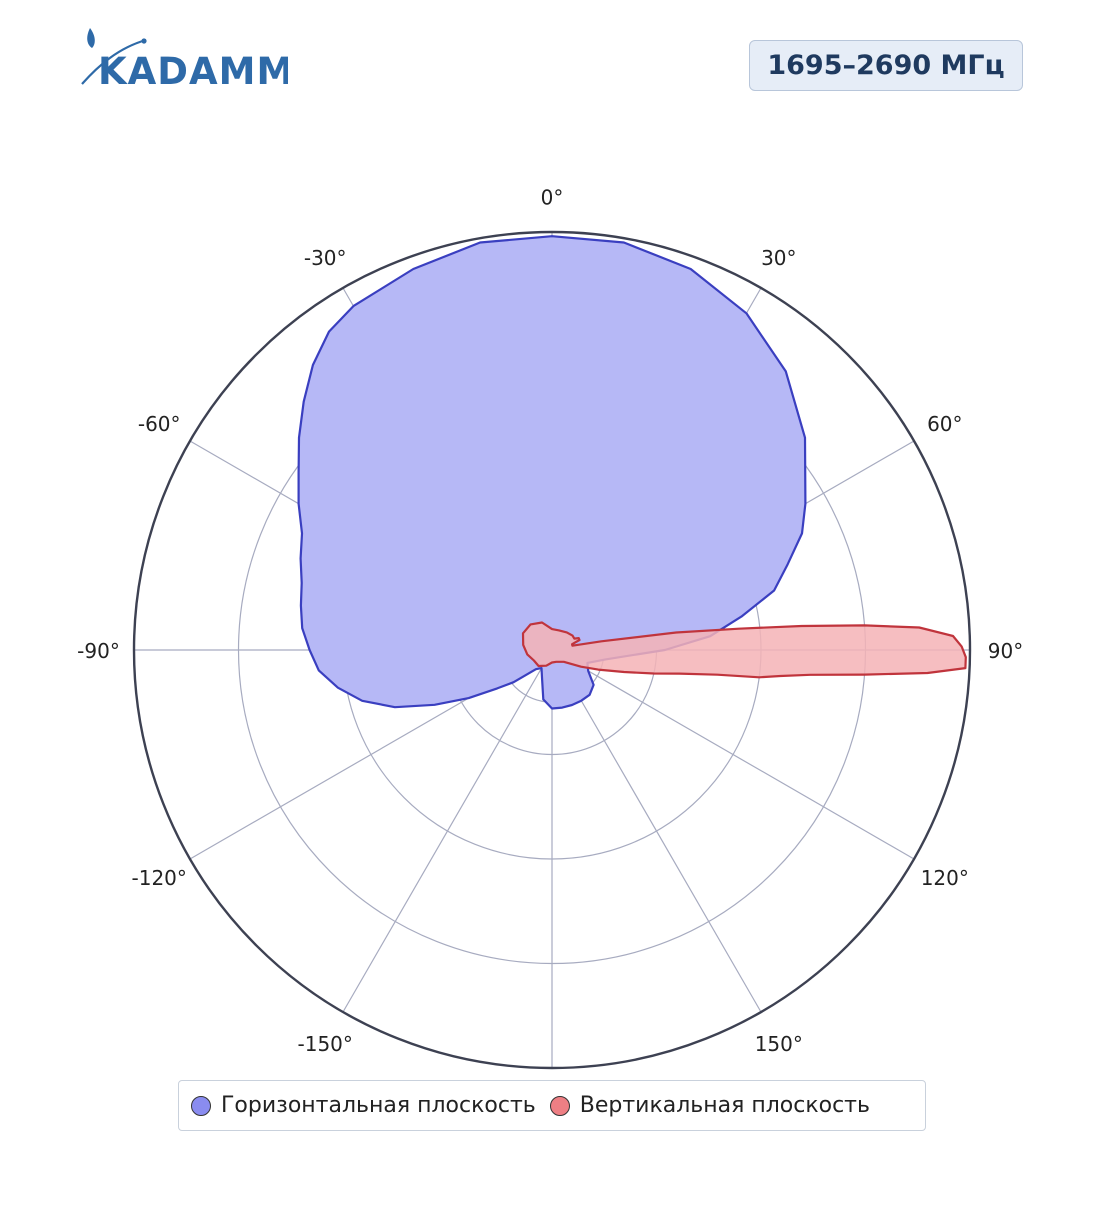 This screenshot has width=1104, height=1211. What do you see at coordinates (724, 1105) in the screenshot?
I see `legend-label-vertical: Вертикальная плоскость` at bounding box center [724, 1105].